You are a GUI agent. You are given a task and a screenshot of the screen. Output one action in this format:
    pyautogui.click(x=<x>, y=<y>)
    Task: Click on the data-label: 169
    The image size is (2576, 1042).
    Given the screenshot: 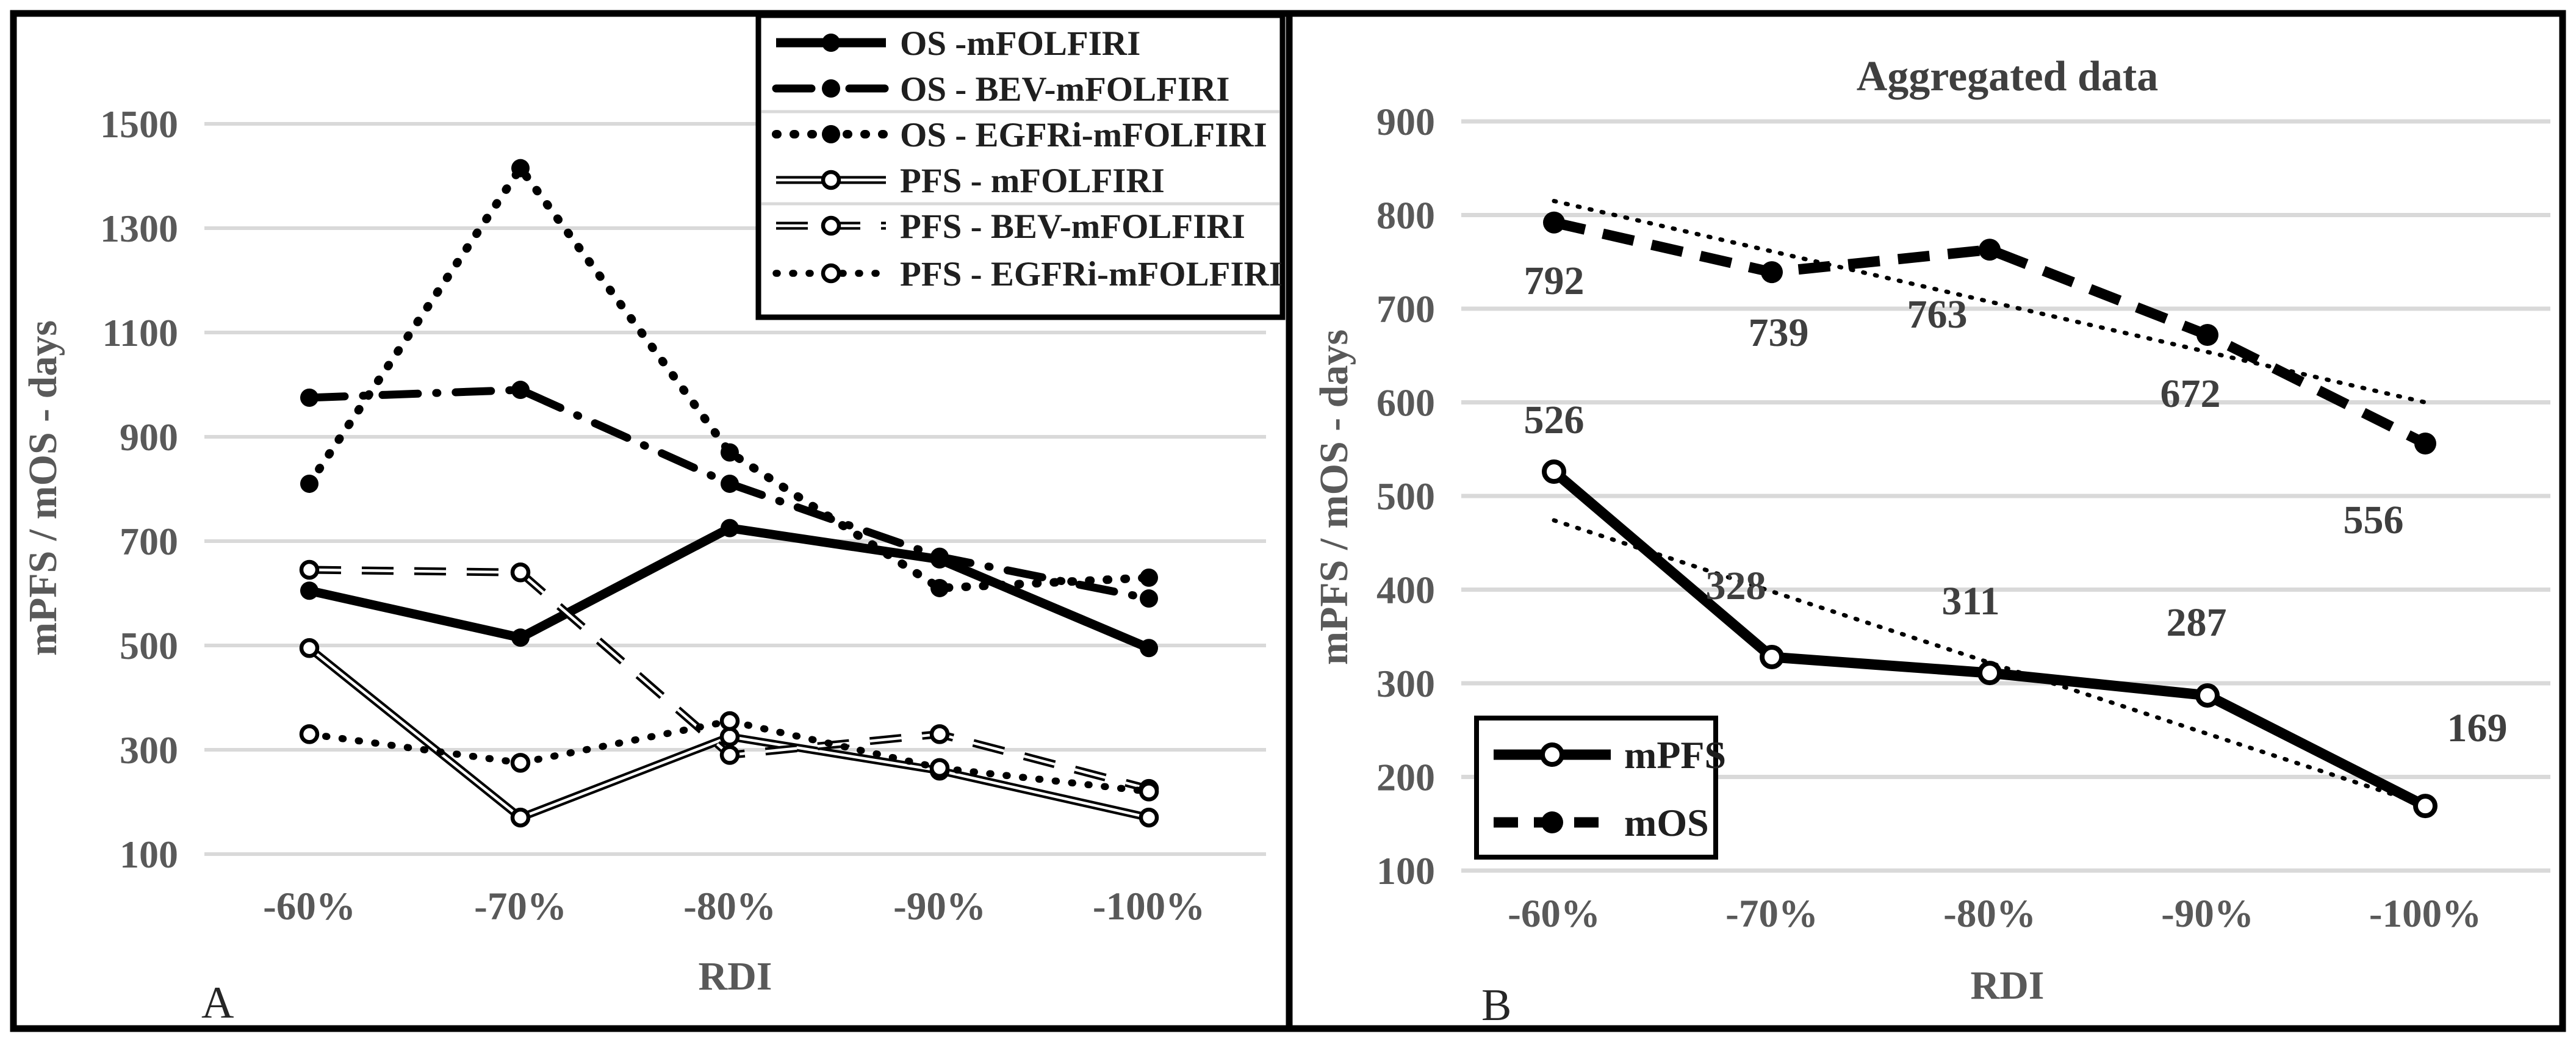 What is the action you would take?
    pyautogui.click(x=2477, y=728)
    